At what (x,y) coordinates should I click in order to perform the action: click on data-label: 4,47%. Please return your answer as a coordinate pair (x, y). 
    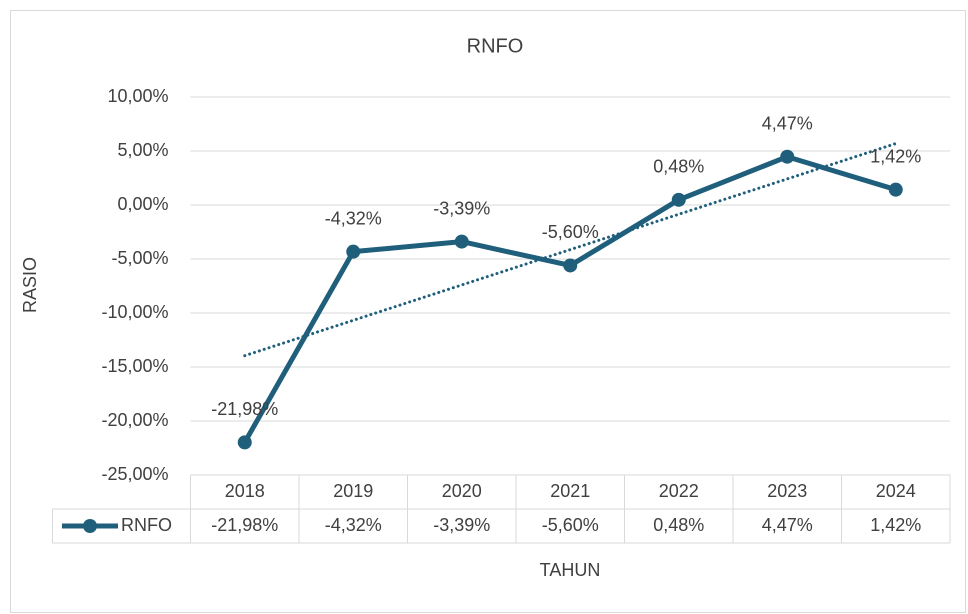
    Looking at the image, I should click on (787, 123).